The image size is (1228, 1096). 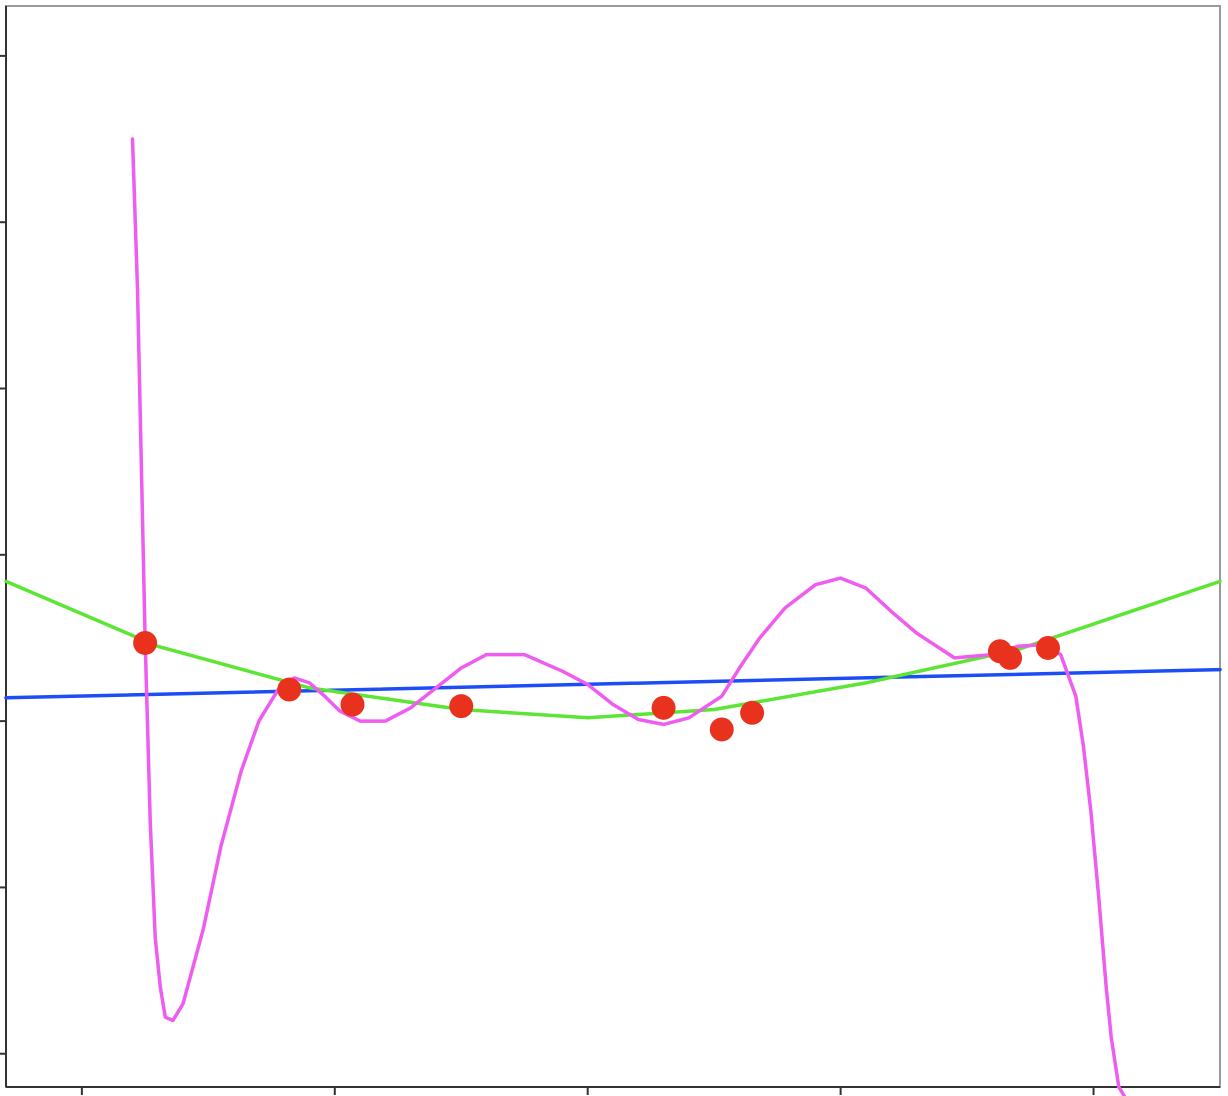 I want to click on quadratic-fit-line, so click(x=613, y=649).